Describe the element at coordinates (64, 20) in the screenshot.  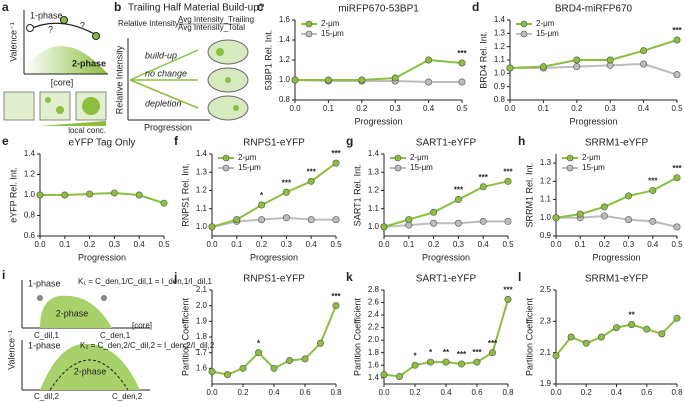
I see `state` at that location.